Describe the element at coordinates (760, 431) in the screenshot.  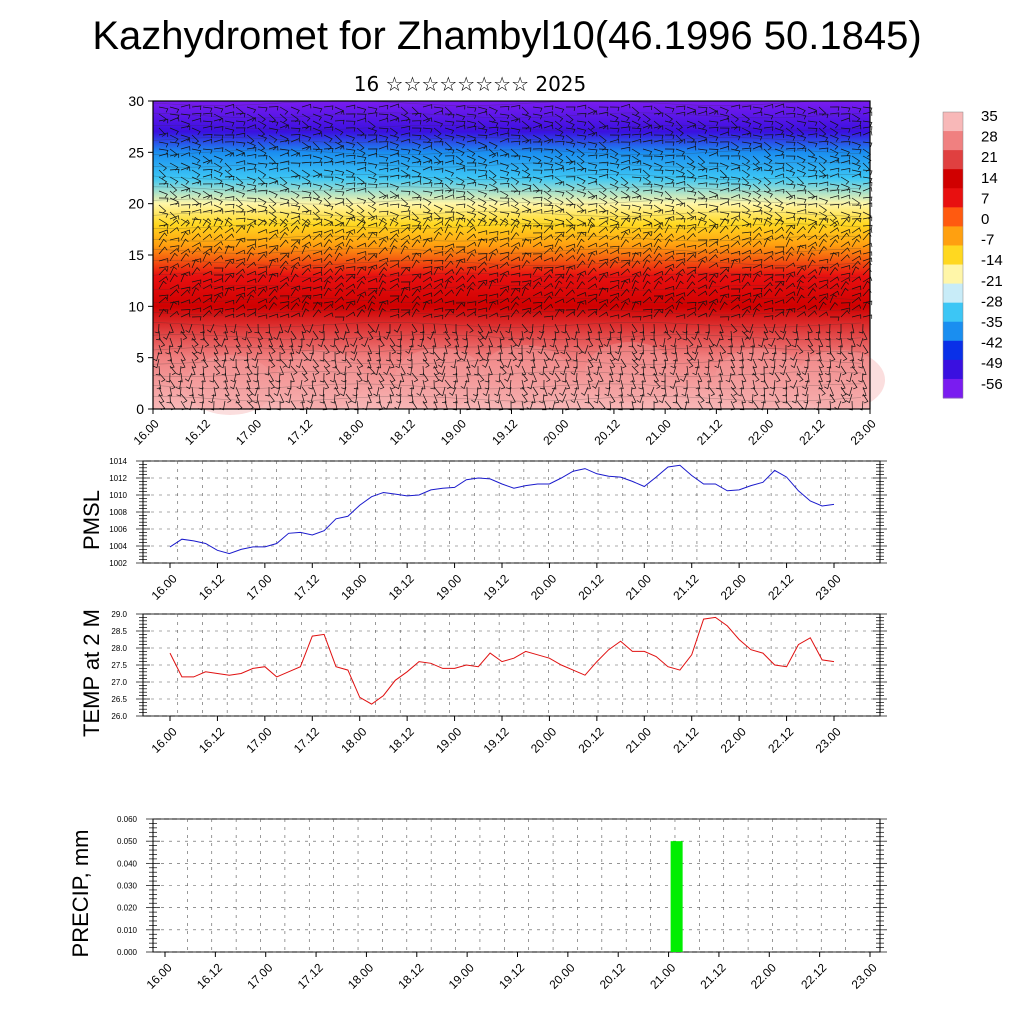
I see `heatmap-x-tick-label: 22.00` at that location.